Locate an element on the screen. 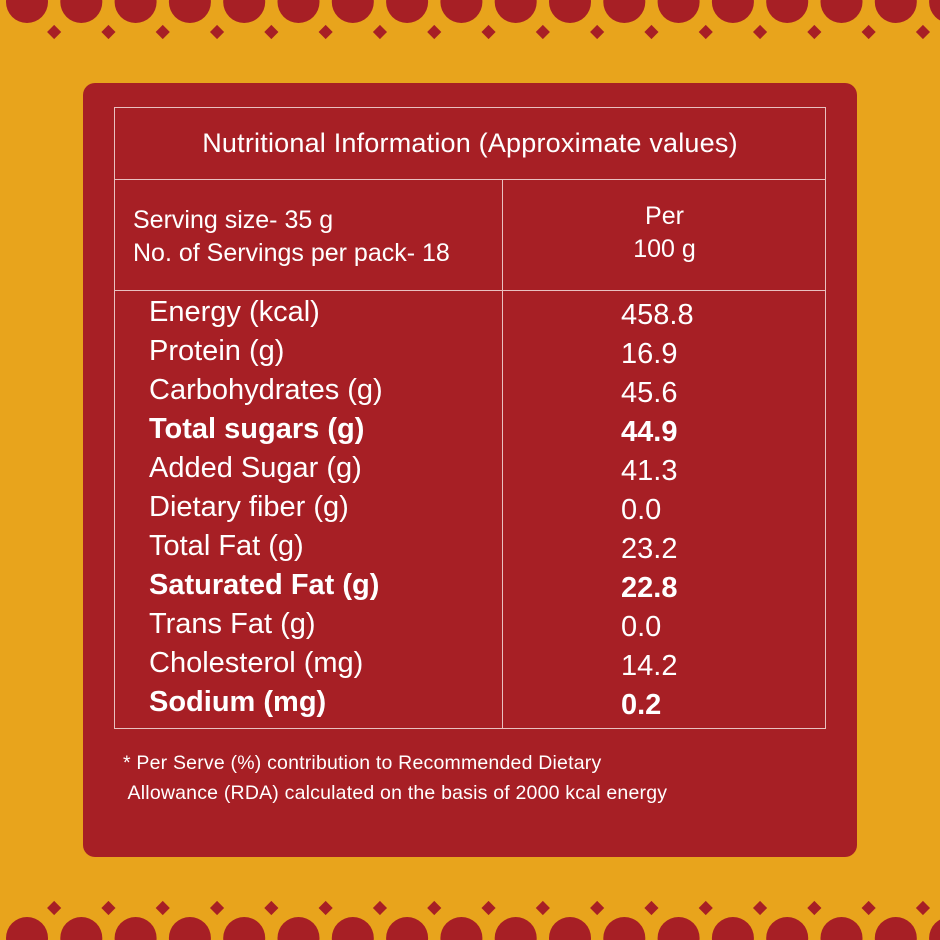  table-row: Energy (kcal) 458.8 is located at coordinates (470, 315).